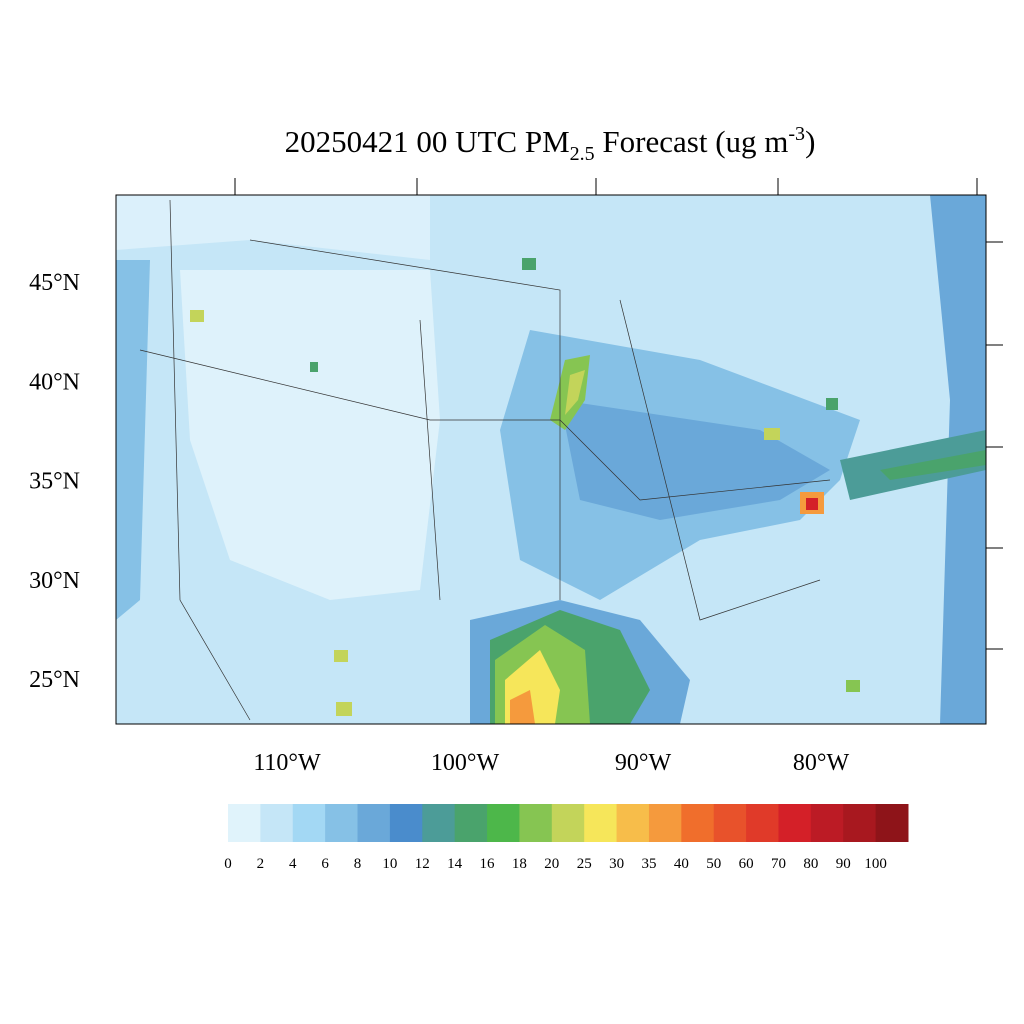 The width and height of the screenshot is (1024, 1024). Describe the element at coordinates (325, 864) in the screenshot. I see `colorbar-label: 6` at that location.